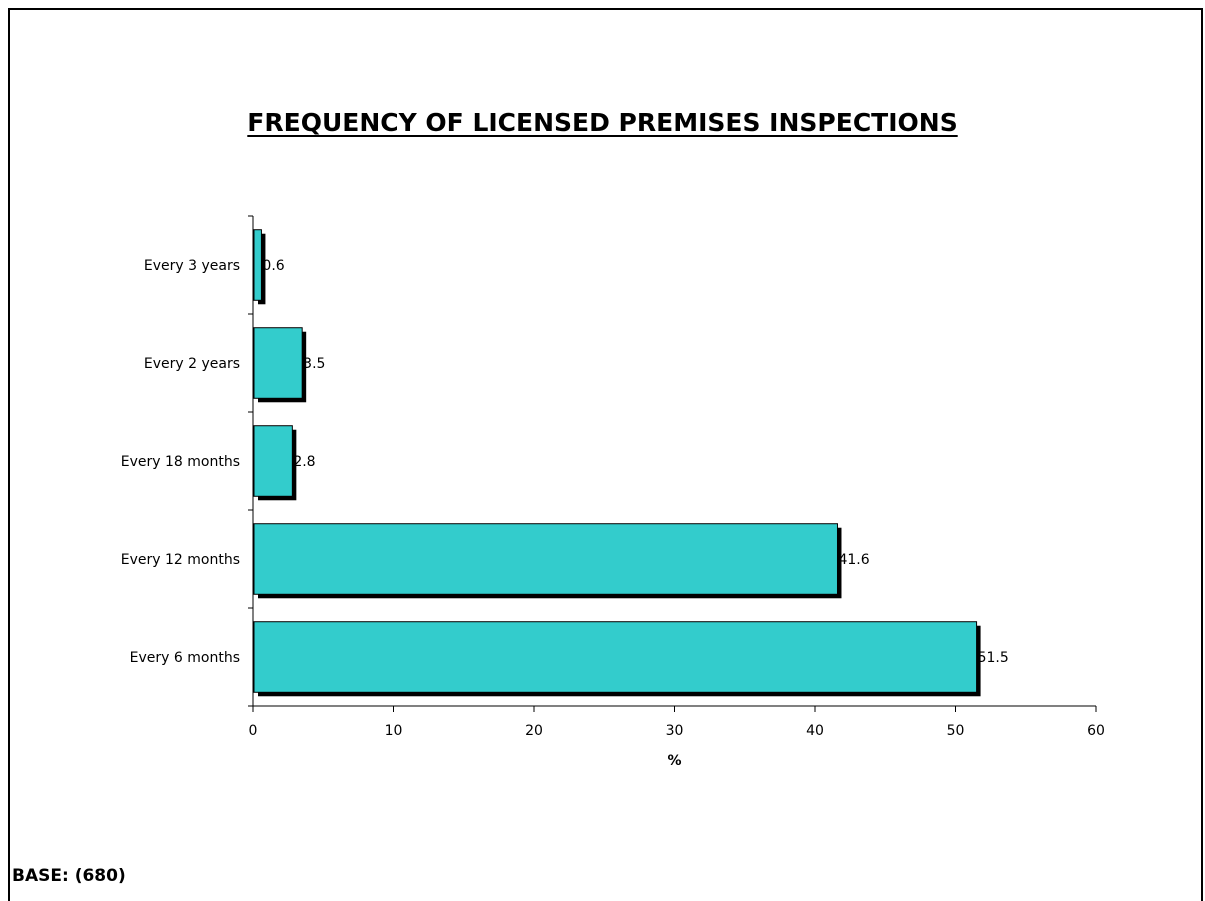 The image size is (1205, 901). I want to click on data-label: 51.5, so click(993, 658).